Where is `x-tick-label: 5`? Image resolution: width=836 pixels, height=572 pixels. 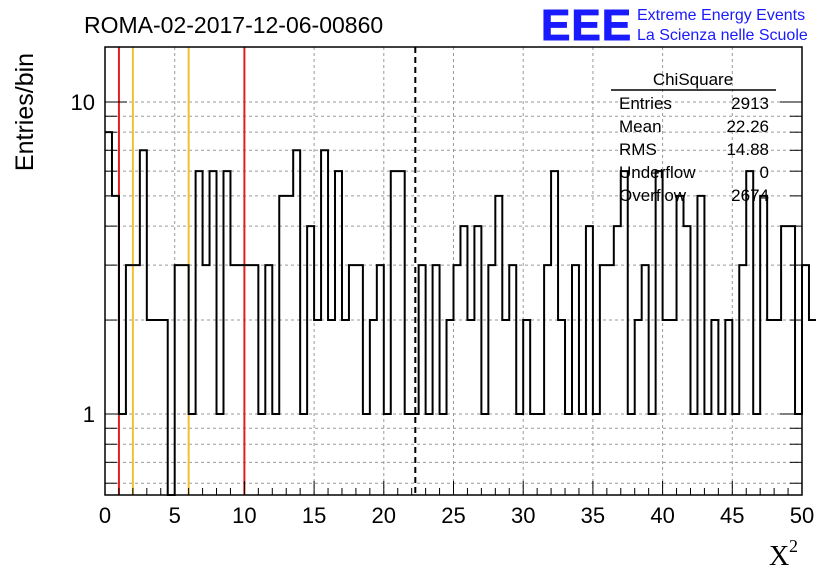
x-tick-label: 5 is located at coordinates (175, 515).